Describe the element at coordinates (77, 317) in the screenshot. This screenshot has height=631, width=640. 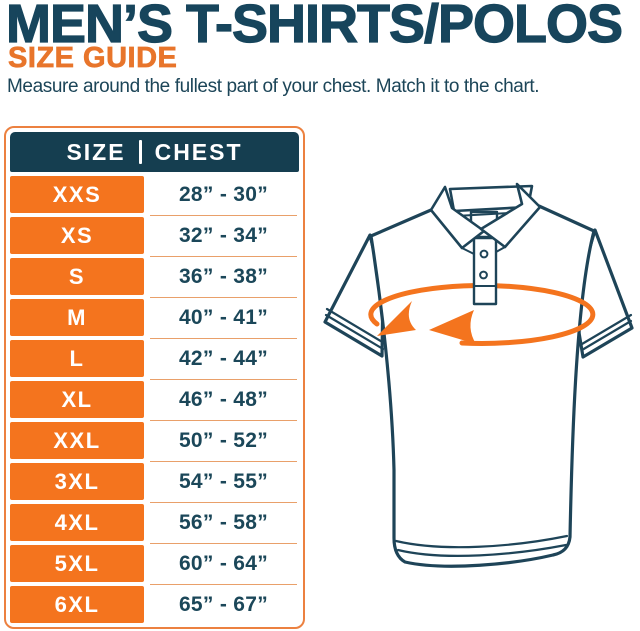
I see `size-cell: M` at that location.